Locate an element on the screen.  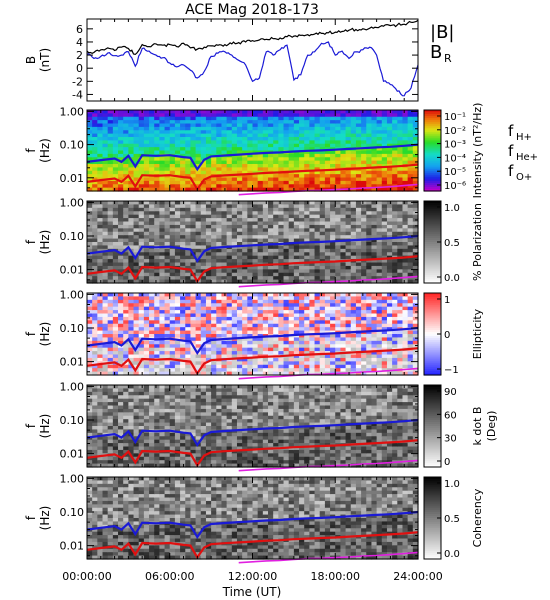
panel-1-y-tick-label: 2 is located at coordinates (79, 55).